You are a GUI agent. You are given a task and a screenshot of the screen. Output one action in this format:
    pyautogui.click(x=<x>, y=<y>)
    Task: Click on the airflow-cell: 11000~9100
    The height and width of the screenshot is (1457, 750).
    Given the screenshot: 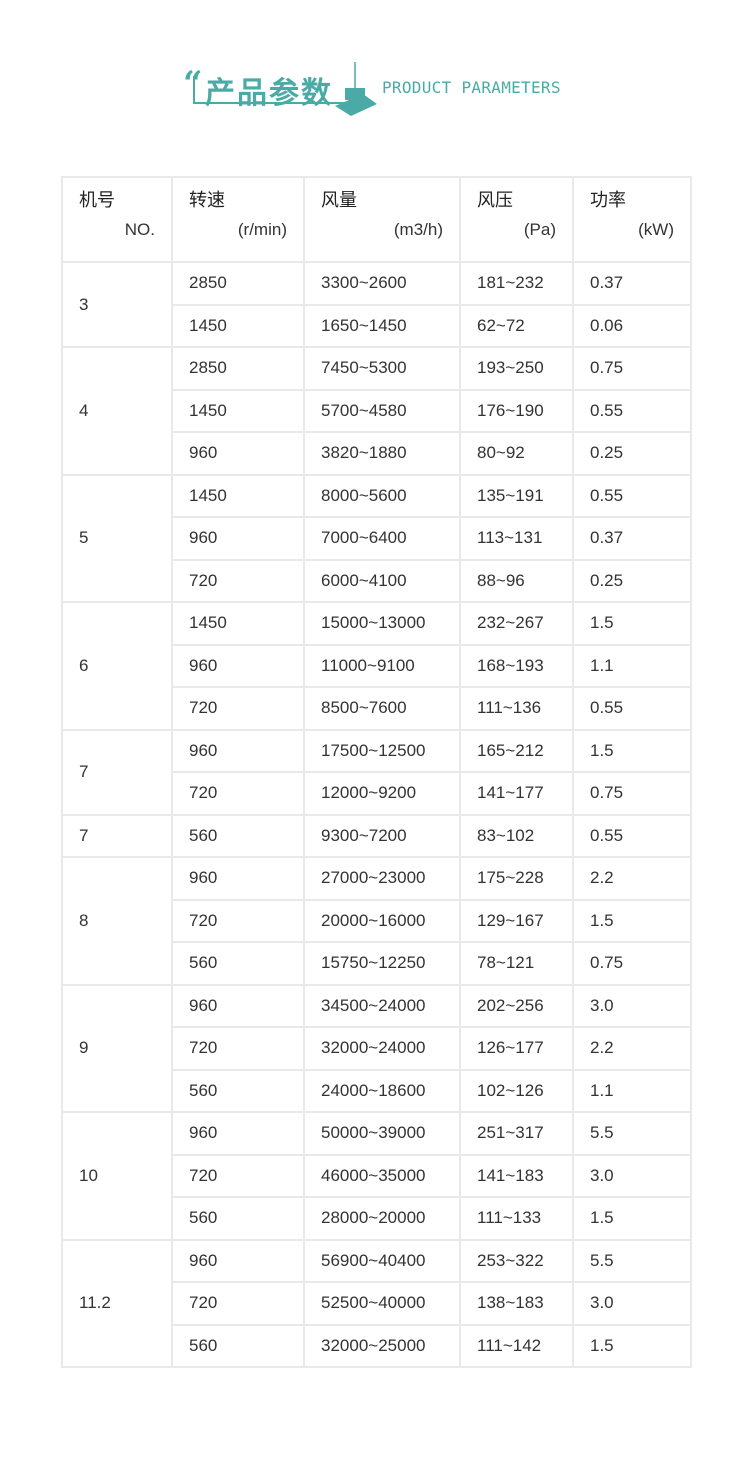 What is the action you would take?
    pyautogui.click(x=382, y=665)
    